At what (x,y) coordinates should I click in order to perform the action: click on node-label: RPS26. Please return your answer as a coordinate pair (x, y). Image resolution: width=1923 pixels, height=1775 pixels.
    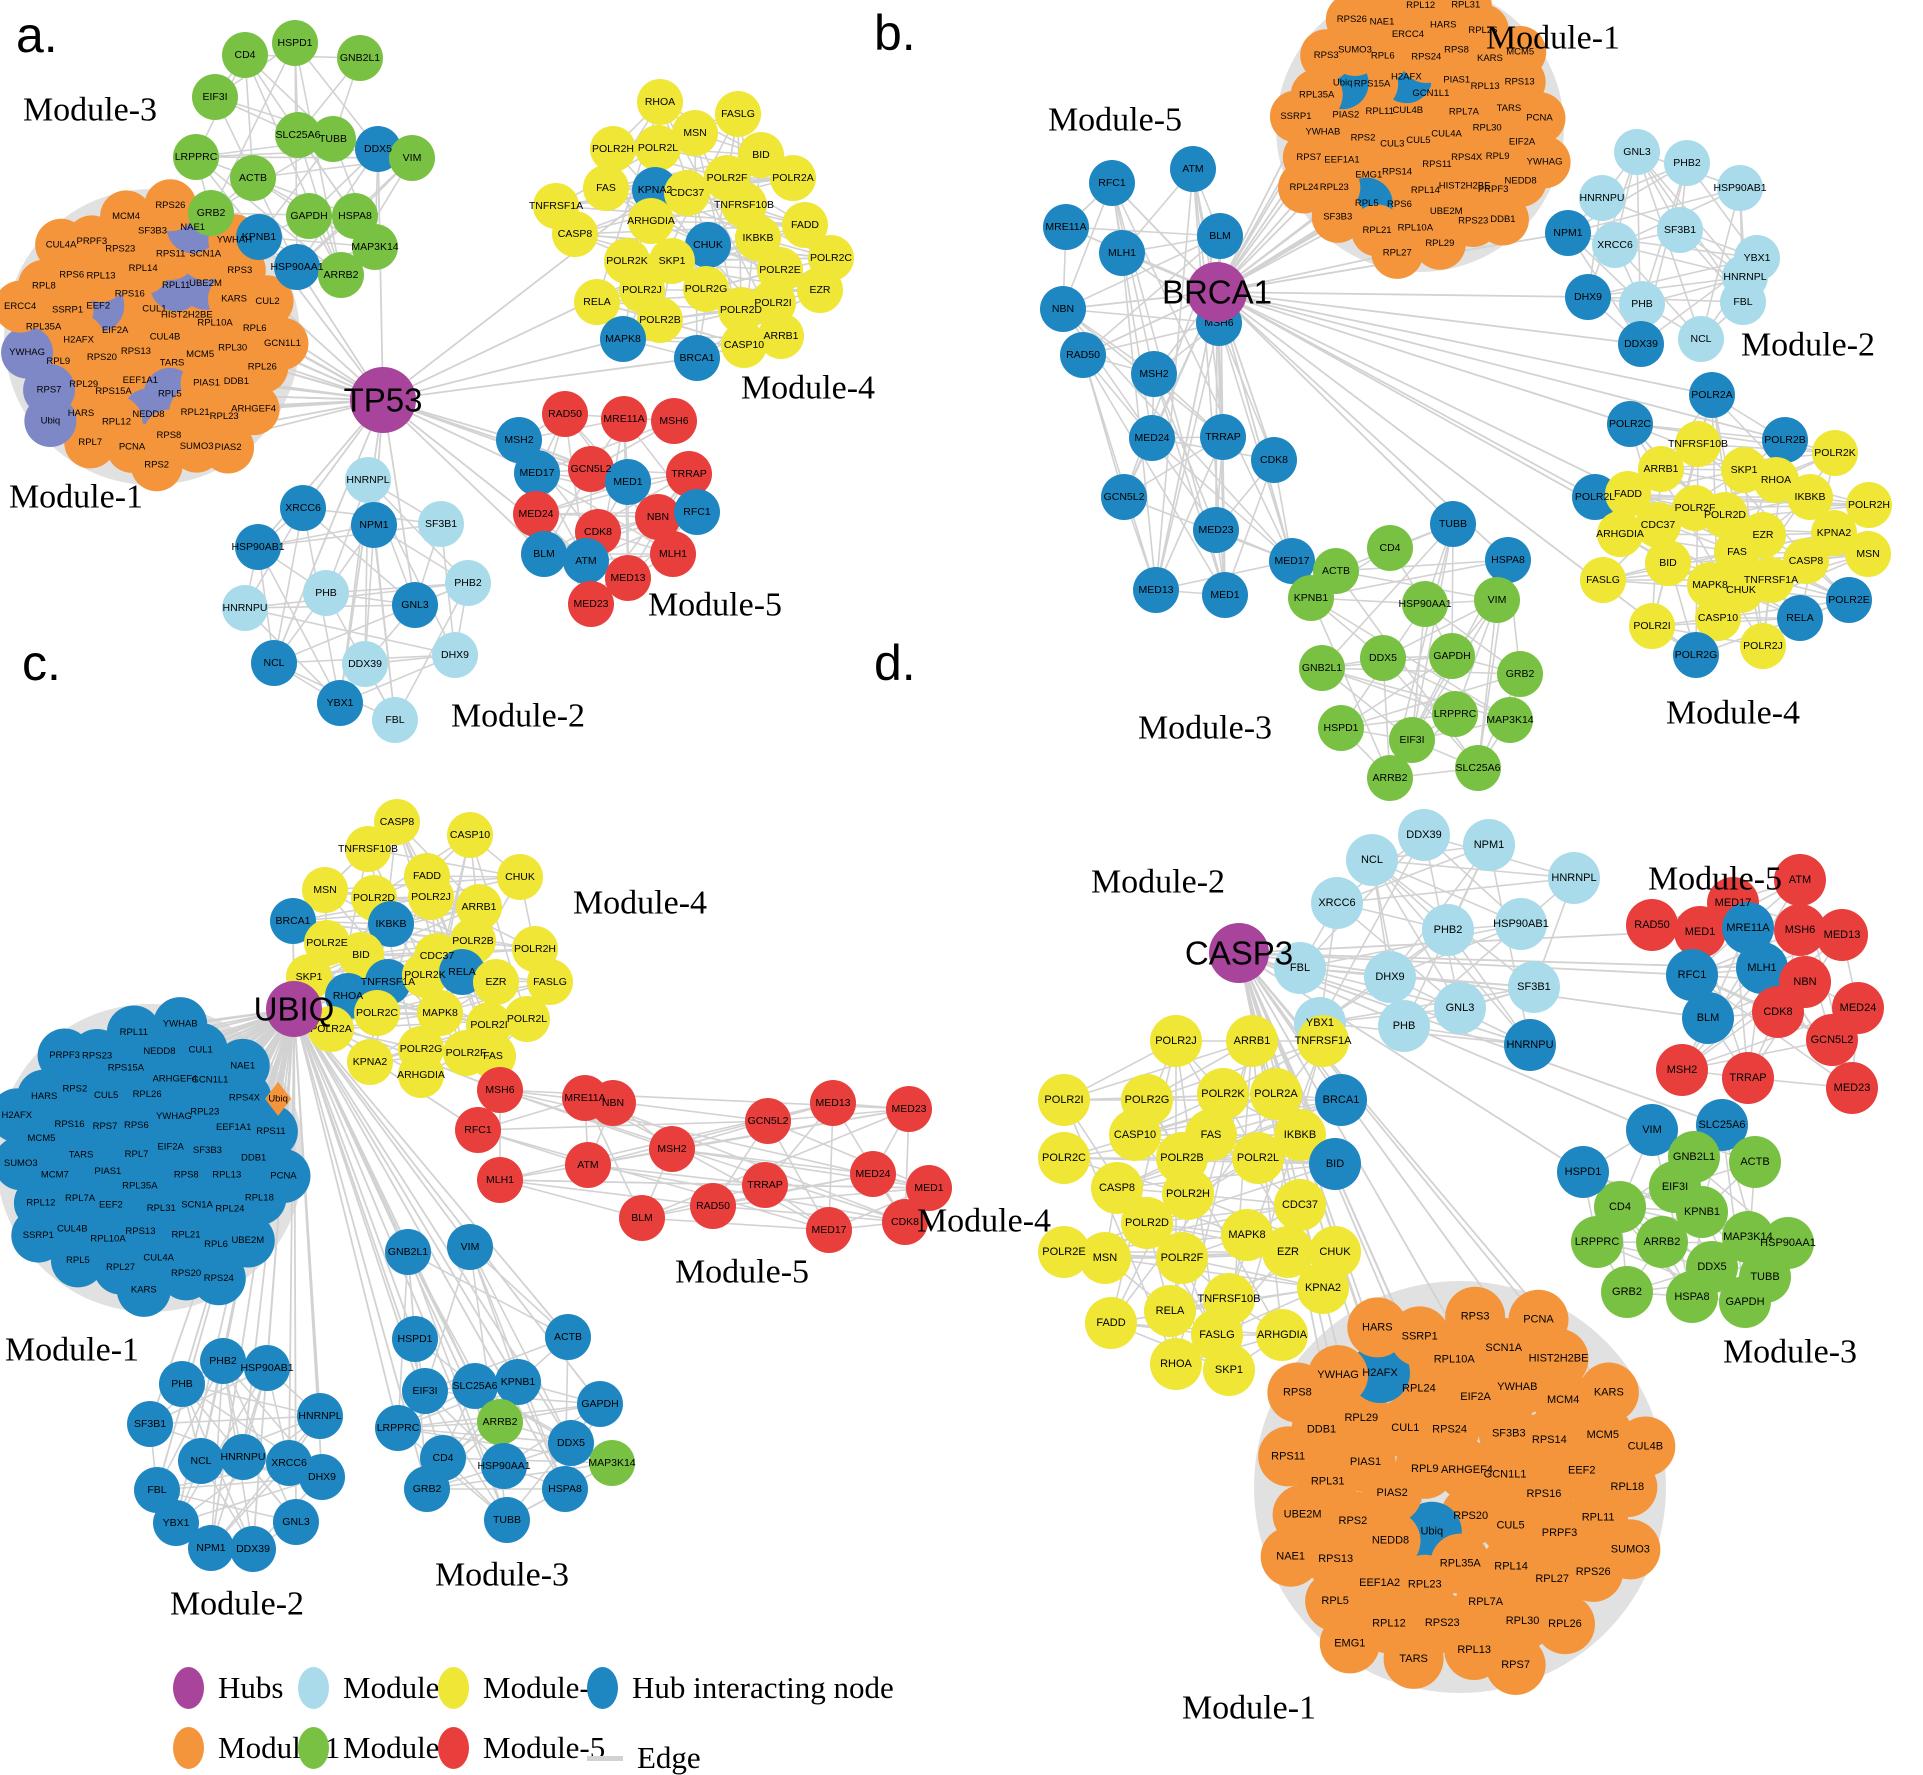
    Looking at the image, I should click on (170, 205).